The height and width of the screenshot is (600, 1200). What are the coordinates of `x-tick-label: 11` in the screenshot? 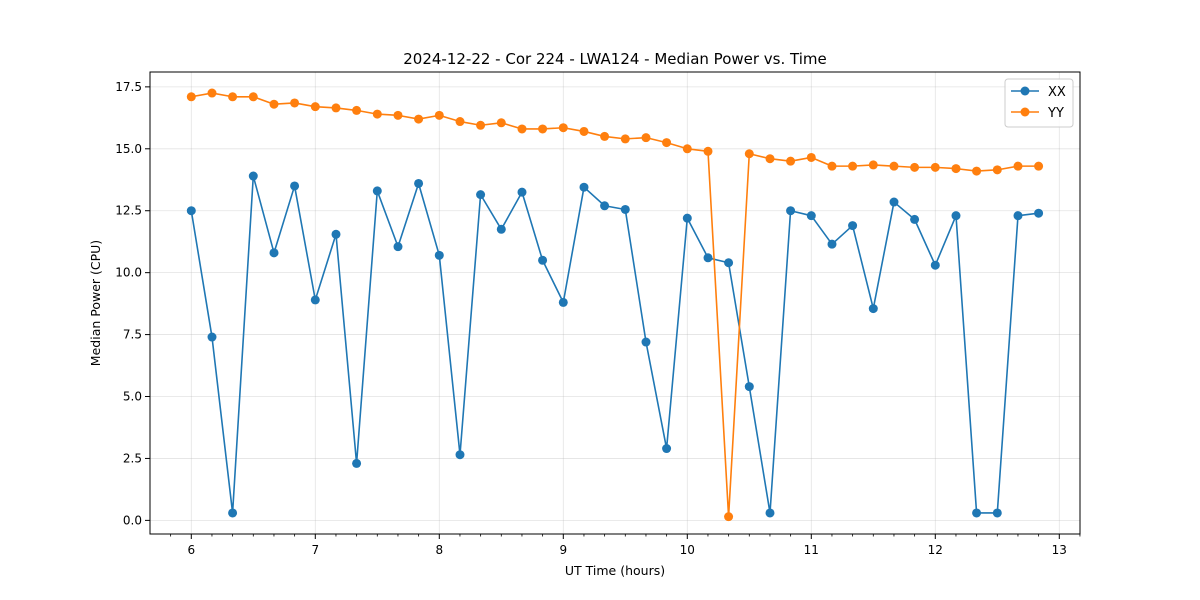 It's located at (811, 550).